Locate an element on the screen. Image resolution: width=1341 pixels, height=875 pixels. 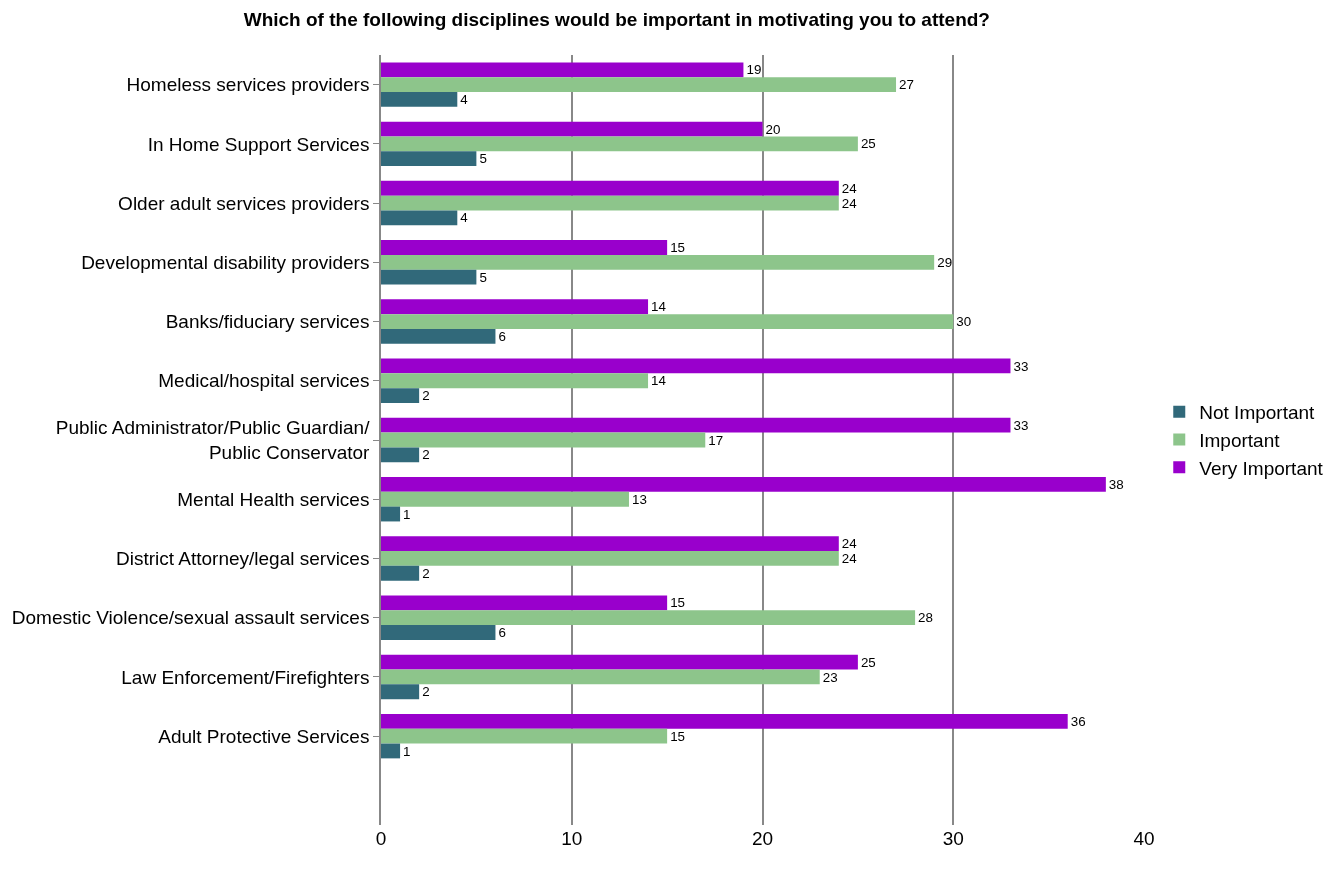
y-tick-label: Law Enforcement/Firefighters is located at coordinates (245, 677).